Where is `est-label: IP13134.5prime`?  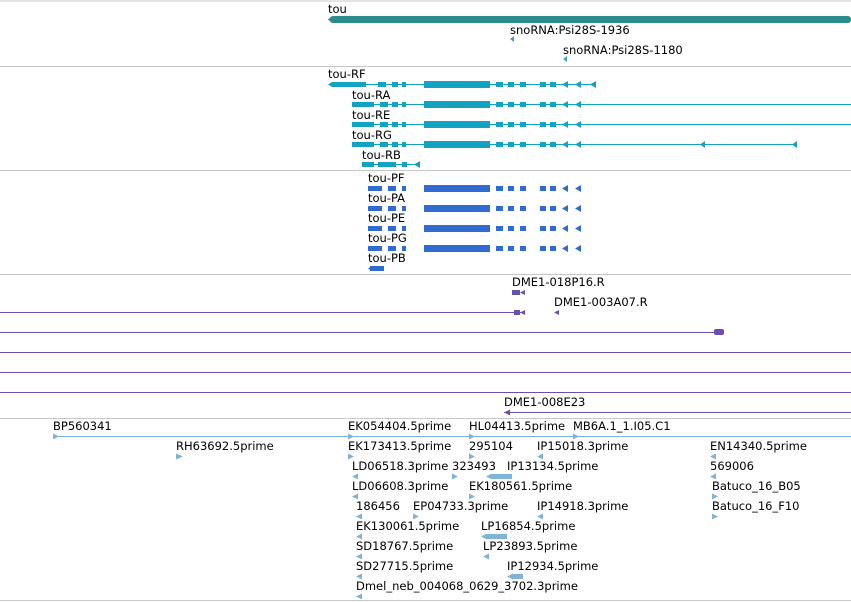 est-label: IP13134.5prime is located at coordinates (552, 466).